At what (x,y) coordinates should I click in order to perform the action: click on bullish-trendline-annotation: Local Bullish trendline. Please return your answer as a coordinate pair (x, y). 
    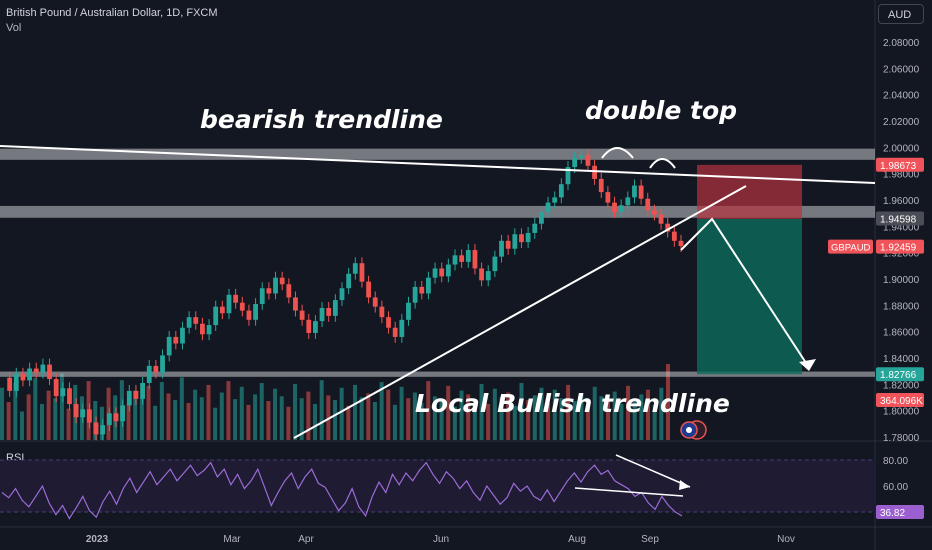
    Looking at the image, I should click on (572, 403).